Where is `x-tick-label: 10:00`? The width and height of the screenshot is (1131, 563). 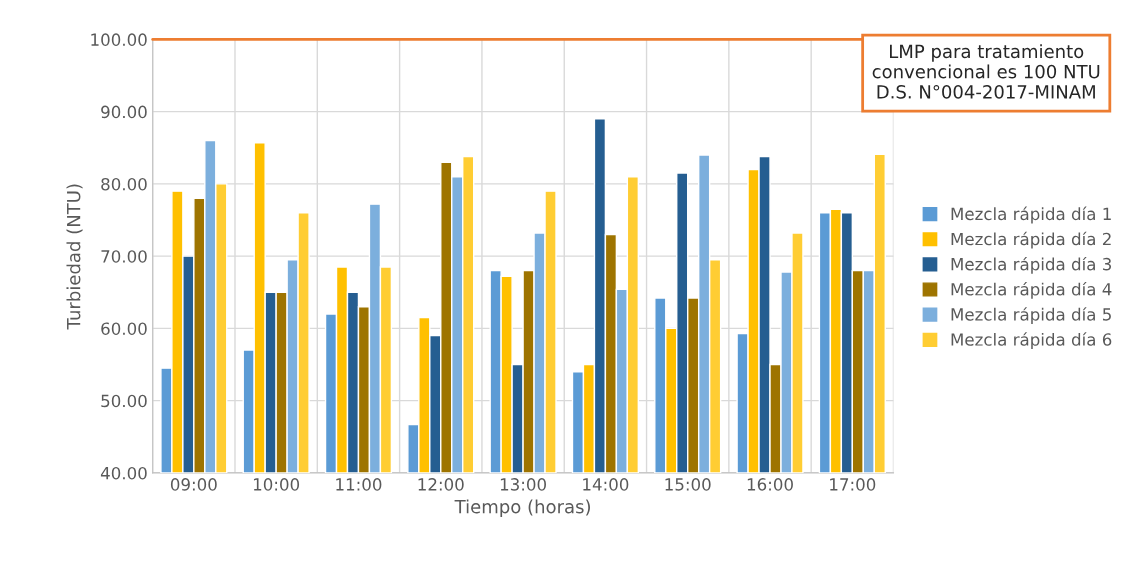
x-tick-label: 10:00 is located at coordinates (276, 484).